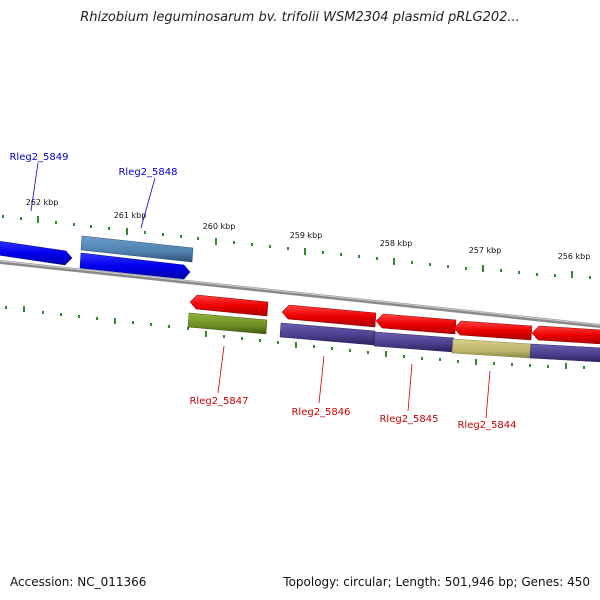  What do you see at coordinates (564, 353) in the screenshot?
I see `cog-box-unlabelled` at bounding box center [564, 353].